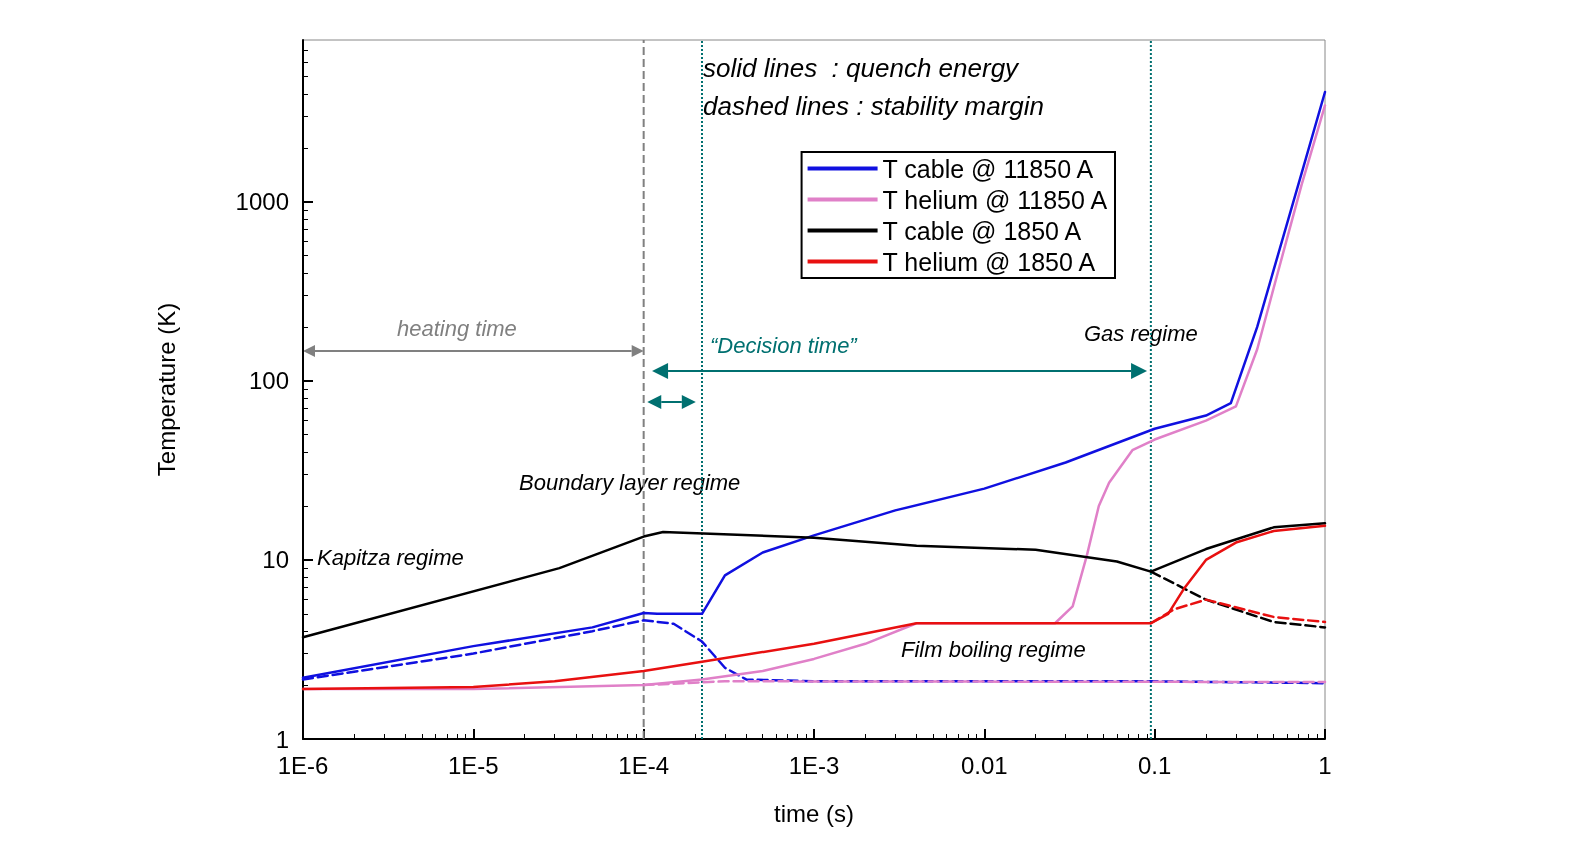  Describe the element at coordinates (995, 199) in the screenshot. I see `legend-label: T helium @ 11850 A` at that location.